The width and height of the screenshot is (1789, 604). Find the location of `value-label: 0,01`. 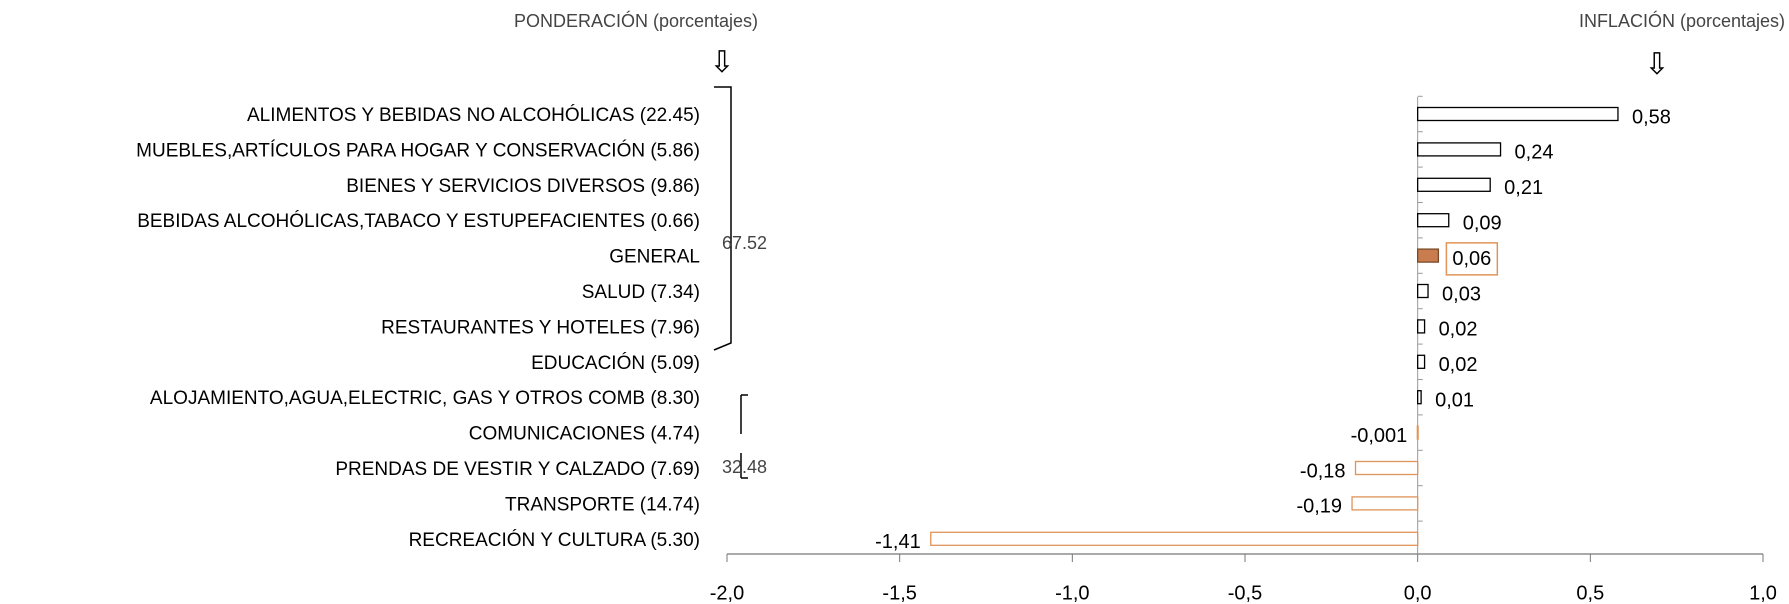

value-label: 0,01 is located at coordinates (1454, 400).